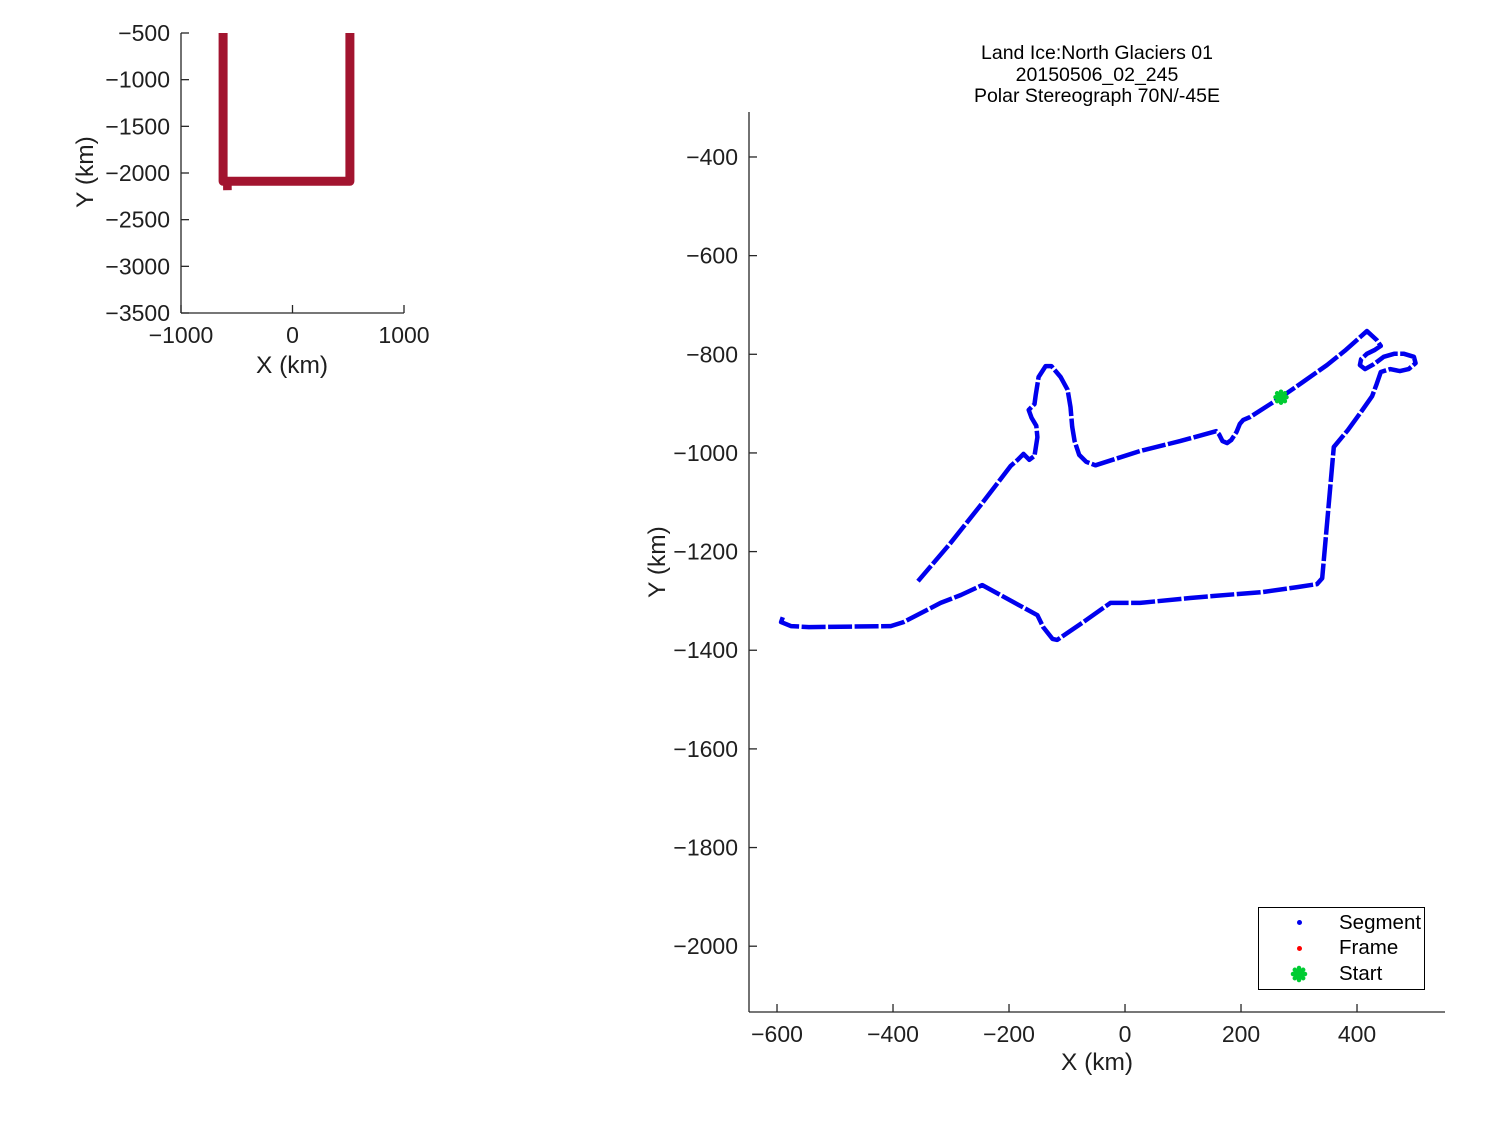 The height and width of the screenshot is (1125, 1500). I want to click on y-tick-label: −500, so click(144, 33).